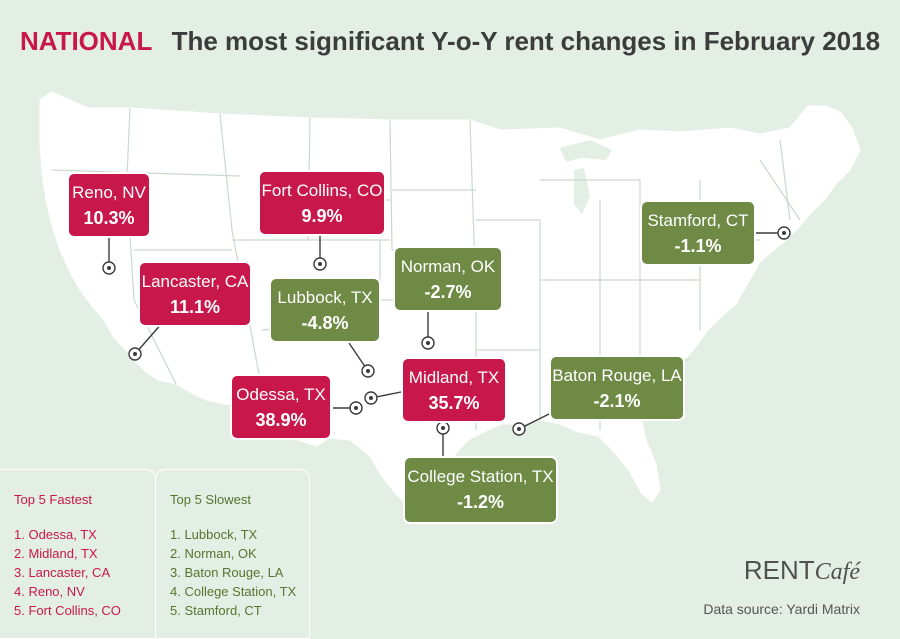 The width and height of the screenshot is (900, 639). I want to click on callout-norman: Norman, OK -2.7%, so click(448, 279).